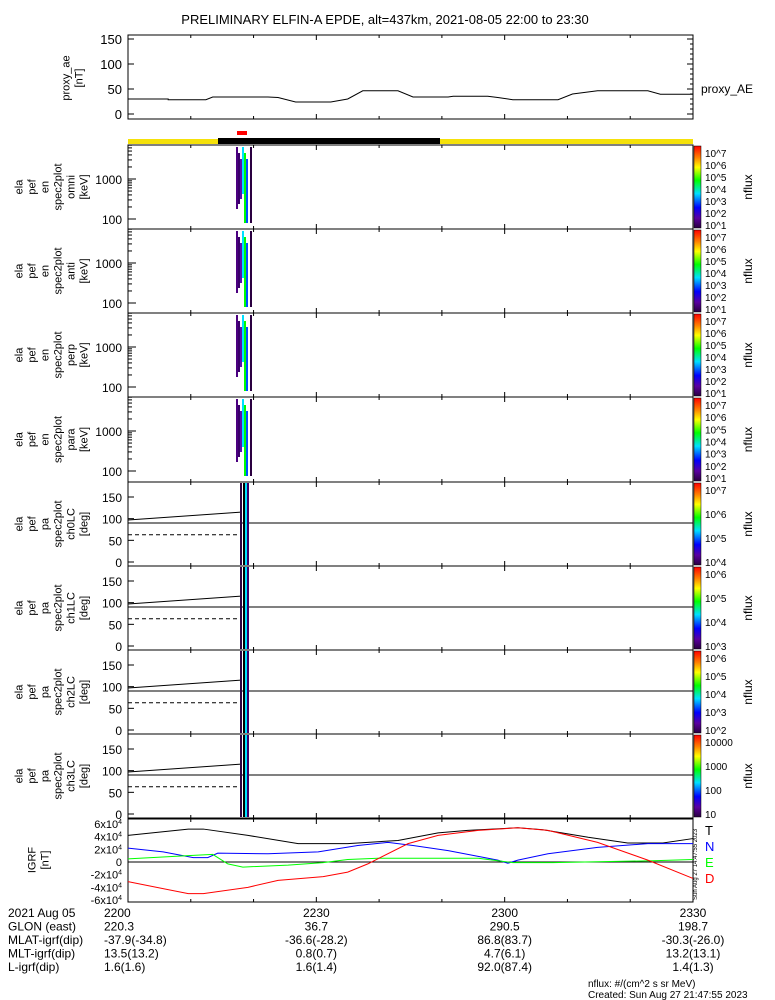 The image size is (775, 1000). What do you see at coordinates (329, 141) in the screenshot?
I see `shadow-bar` at bounding box center [329, 141].